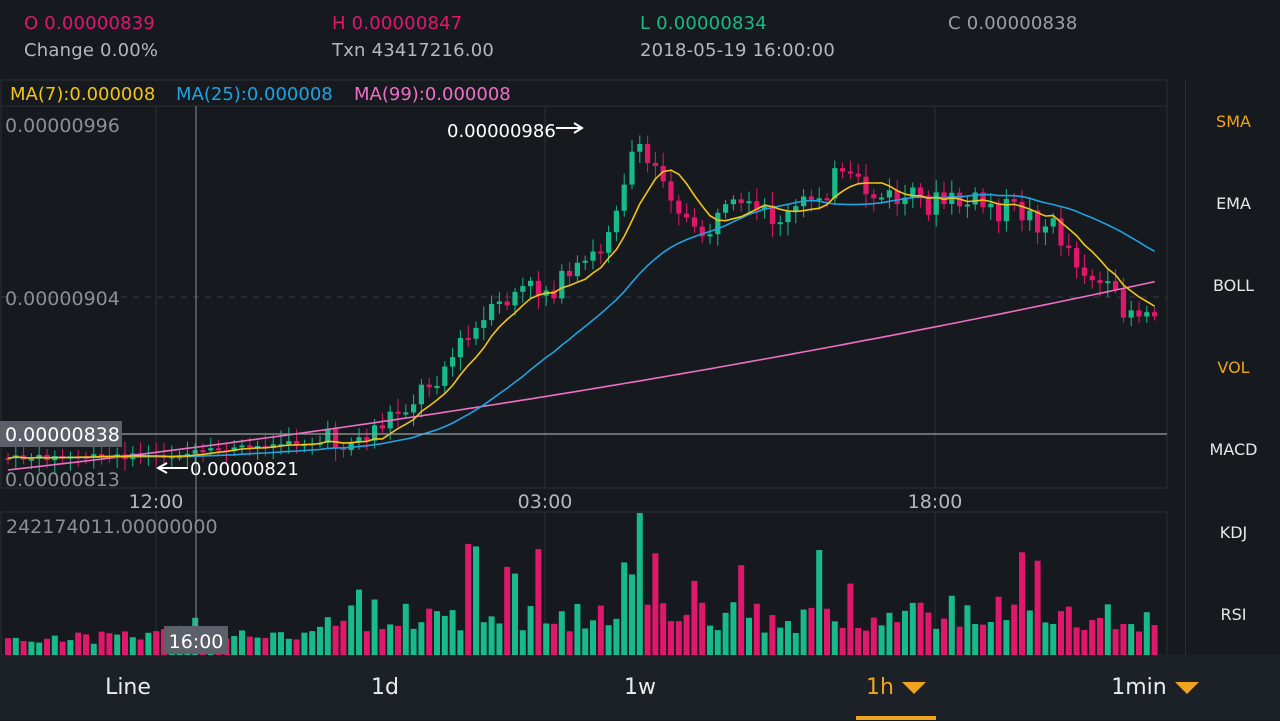 The height and width of the screenshot is (721, 1280). Describe the element at coordinates (1233, 121) in the screenshot. I see `indicator-sma: SMA` at that location.